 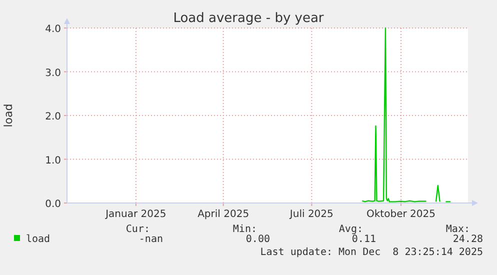 I want to click on y-axis-title: load, so click(x=8, y=116).